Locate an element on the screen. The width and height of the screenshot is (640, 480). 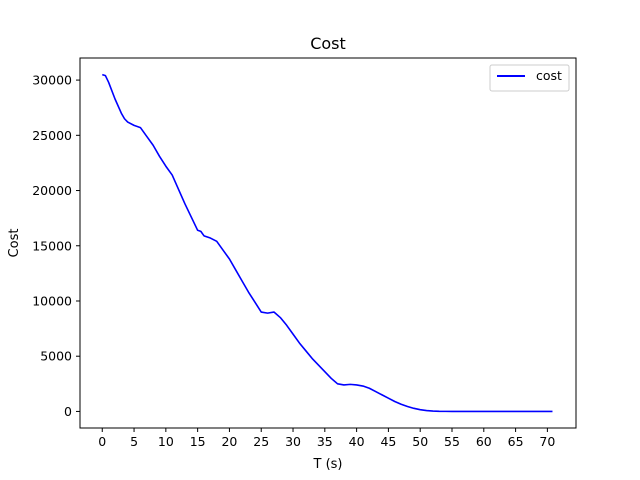
y-axis: 0 5000 10000 15000 20000 25000 30000 is located at coordinates (56, 246).